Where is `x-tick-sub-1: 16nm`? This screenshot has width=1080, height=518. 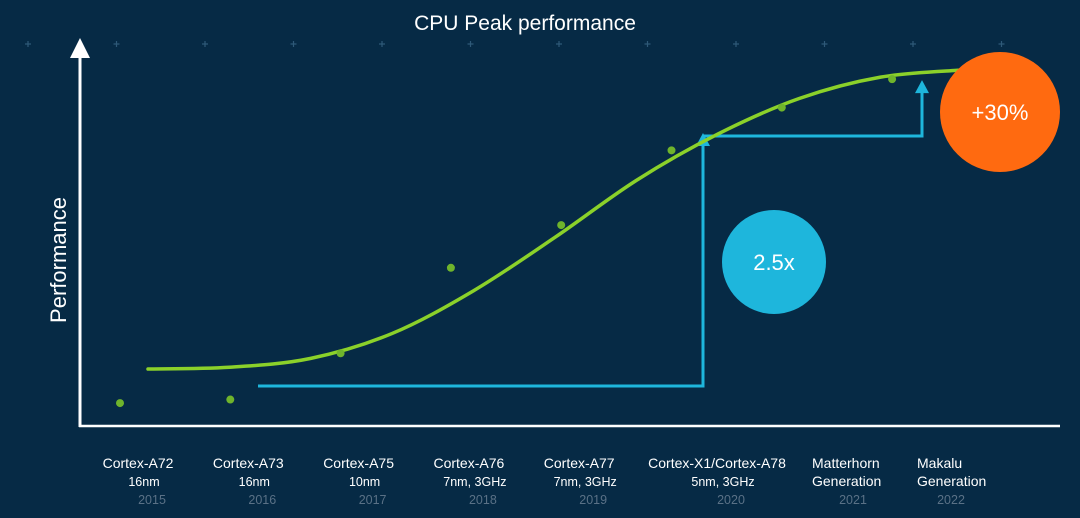
x-tick-sub-1: 16nm is located at coordinates (143, 482).